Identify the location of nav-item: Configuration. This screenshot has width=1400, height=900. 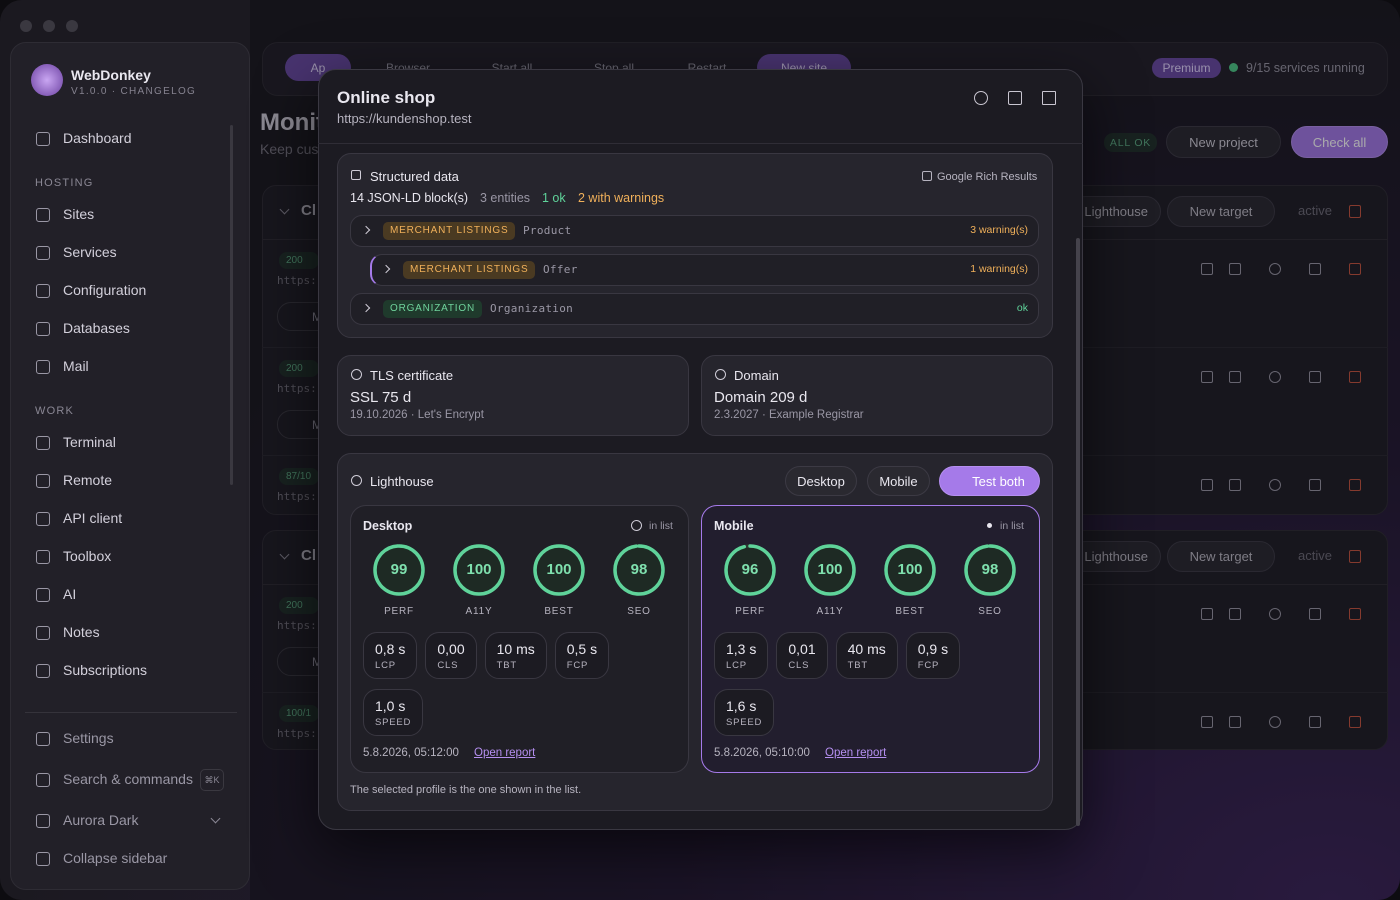
(105, 290).